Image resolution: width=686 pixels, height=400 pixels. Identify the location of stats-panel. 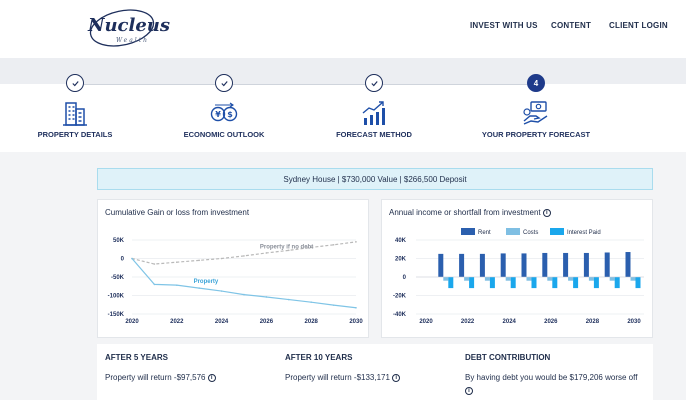
(375, 372).